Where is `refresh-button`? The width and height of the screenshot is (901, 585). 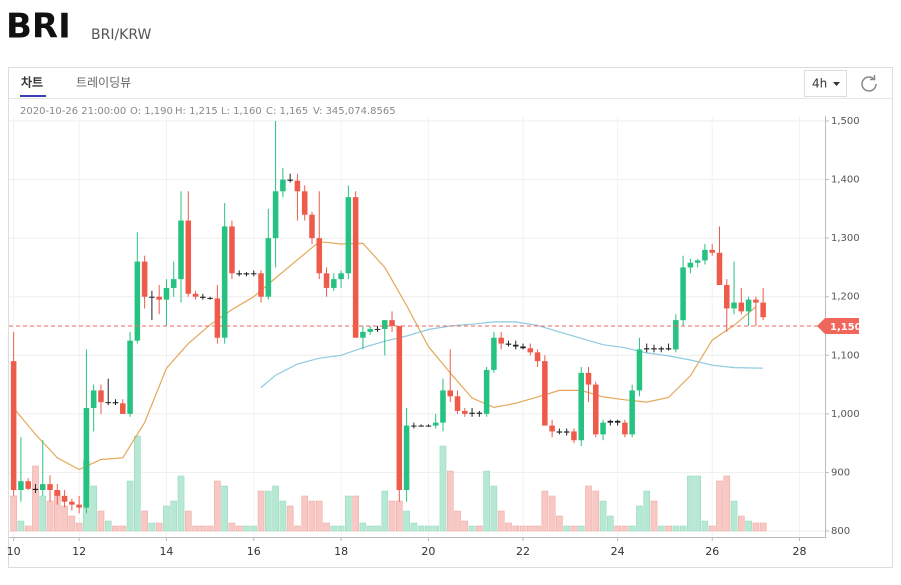
refresh-button is located at coordinates (869, 83).